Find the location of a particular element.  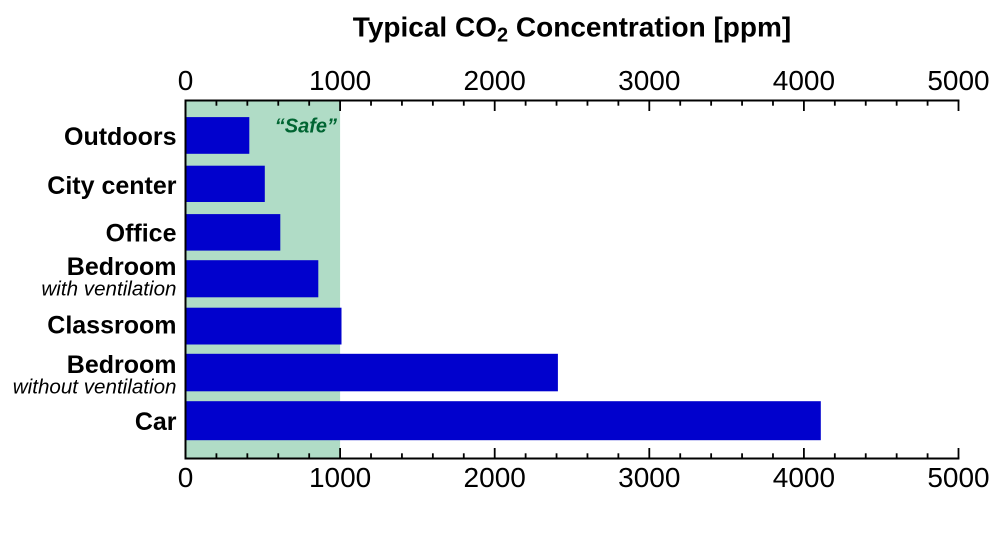

svg-text: “Safe” is located at coordinates (306, 127).